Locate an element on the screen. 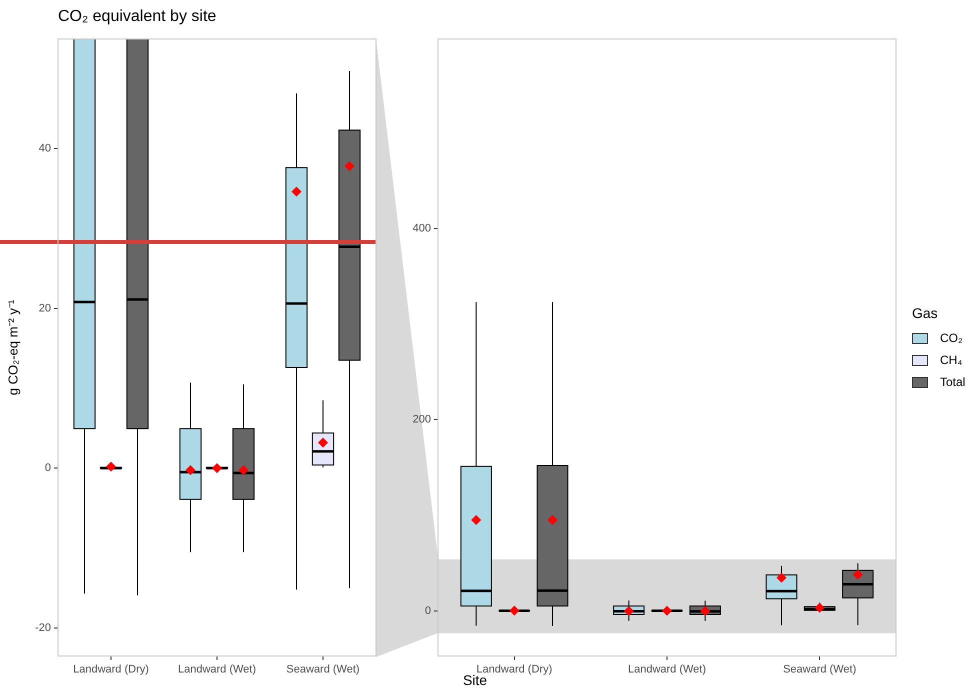  y-tick-label: 200 is located at coordinates (421, 420).